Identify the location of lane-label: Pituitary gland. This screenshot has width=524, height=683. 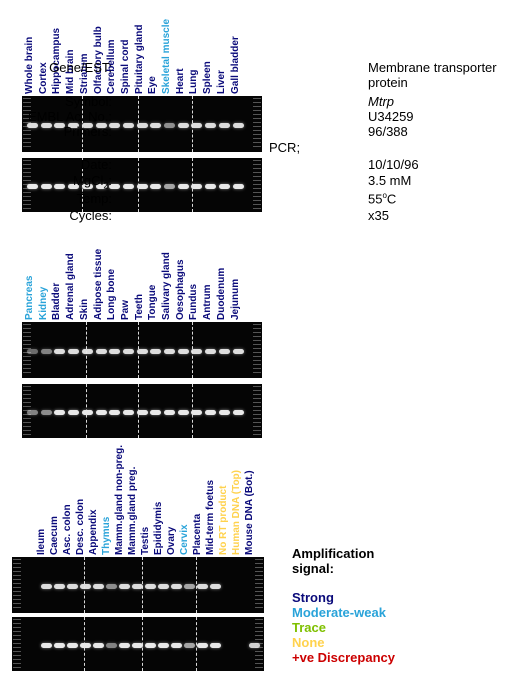
(139, 59).